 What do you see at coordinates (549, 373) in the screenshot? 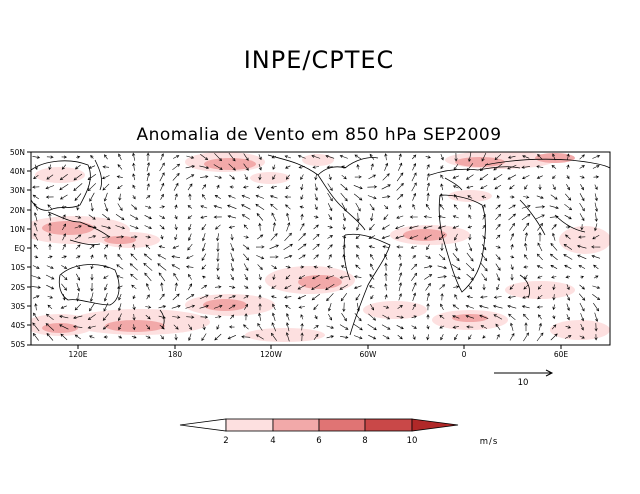
I see `reference-arrowhead-icon` at bounding box center [549, 373].